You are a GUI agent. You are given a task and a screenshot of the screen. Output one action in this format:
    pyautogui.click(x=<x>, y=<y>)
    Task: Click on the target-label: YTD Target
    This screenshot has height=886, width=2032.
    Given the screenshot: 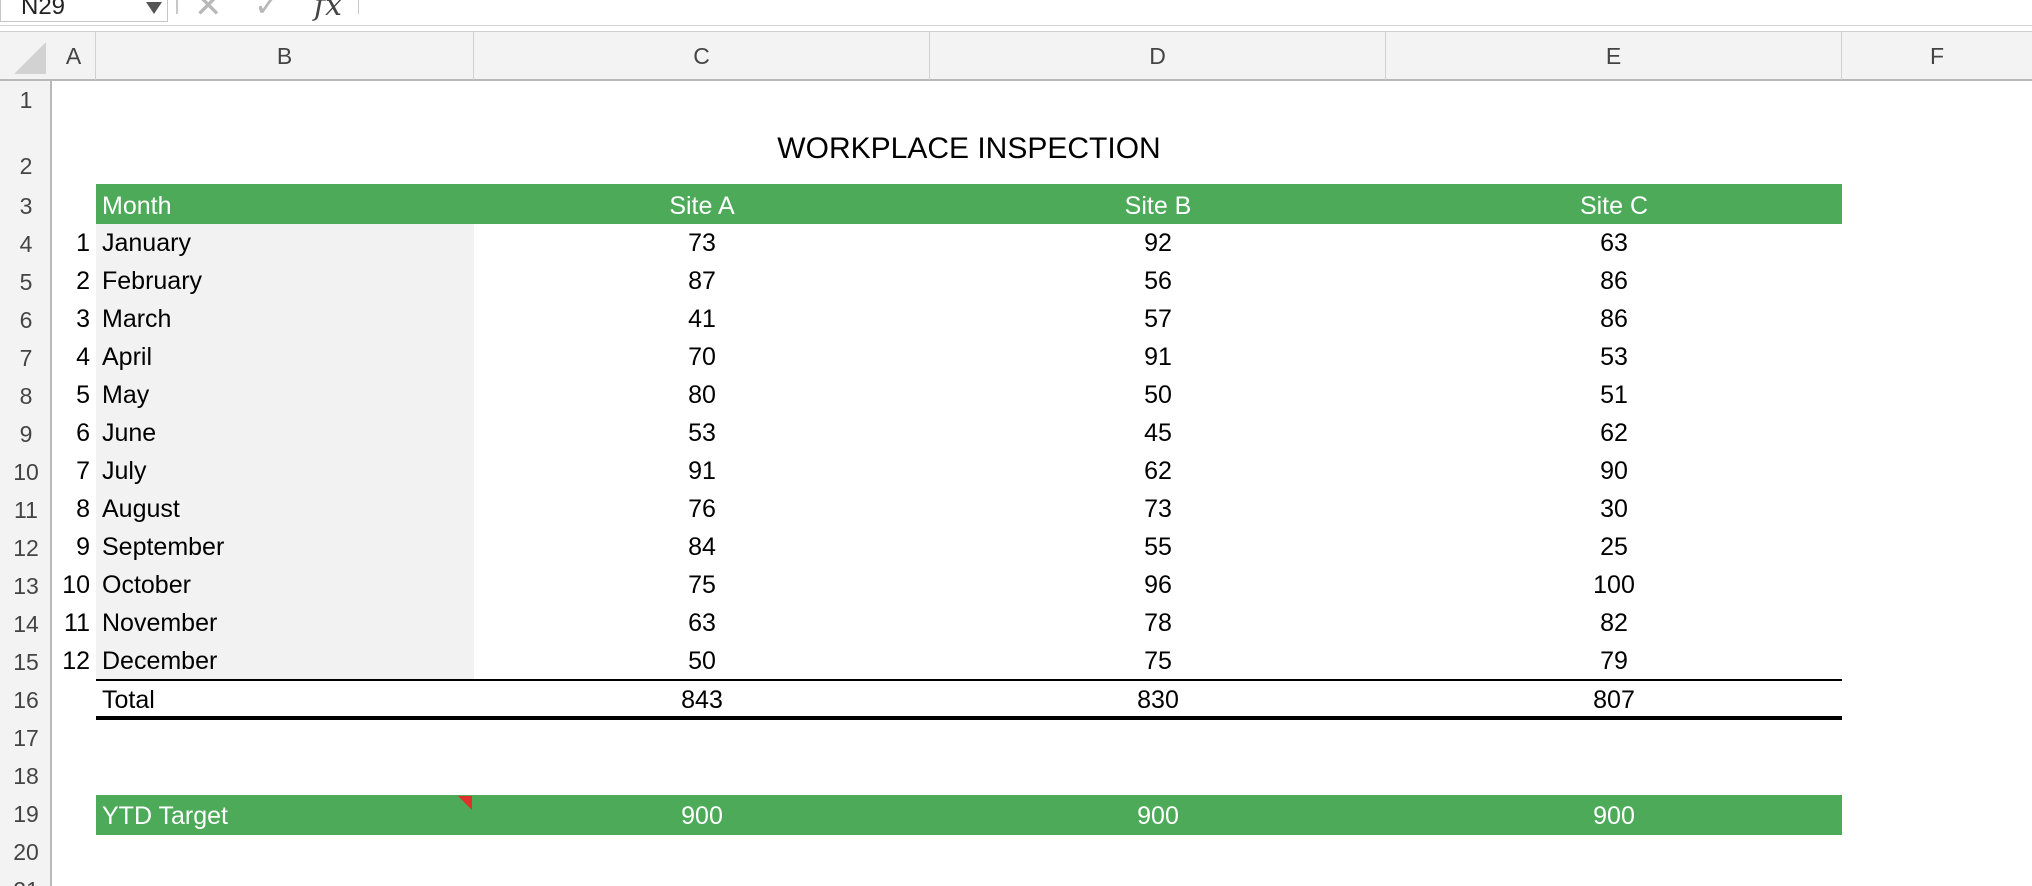 What is the action you would take?
    pyautogui.click(x=285, y=815)
    